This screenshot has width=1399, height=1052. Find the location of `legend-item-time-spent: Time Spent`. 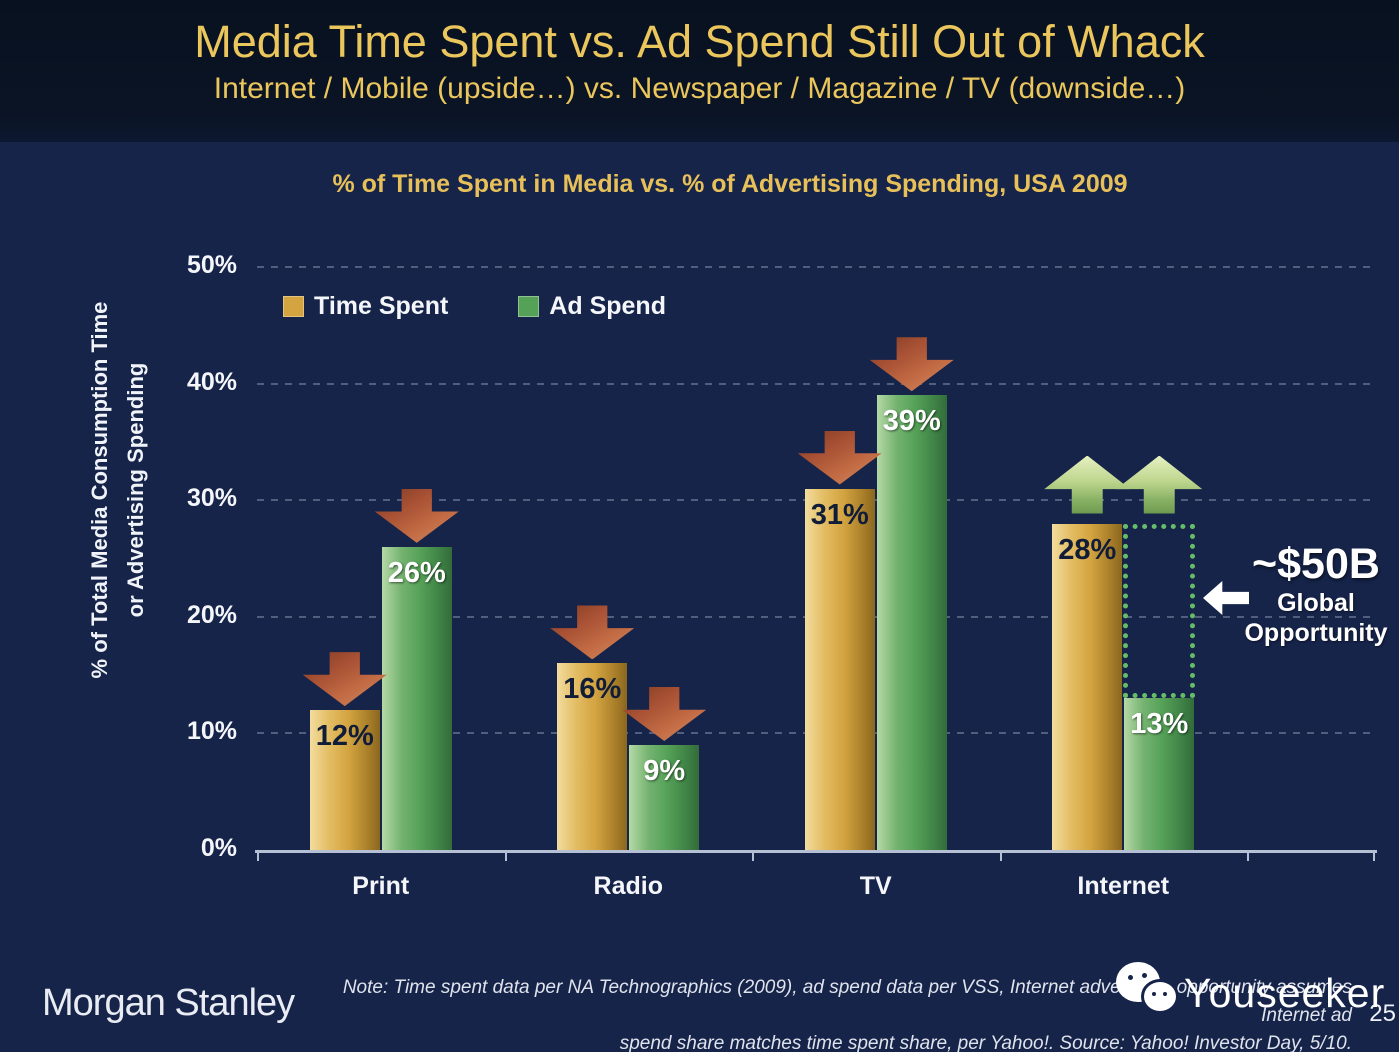

legend-item-time-spent: Time Spent is located at coordinates (365, 306).